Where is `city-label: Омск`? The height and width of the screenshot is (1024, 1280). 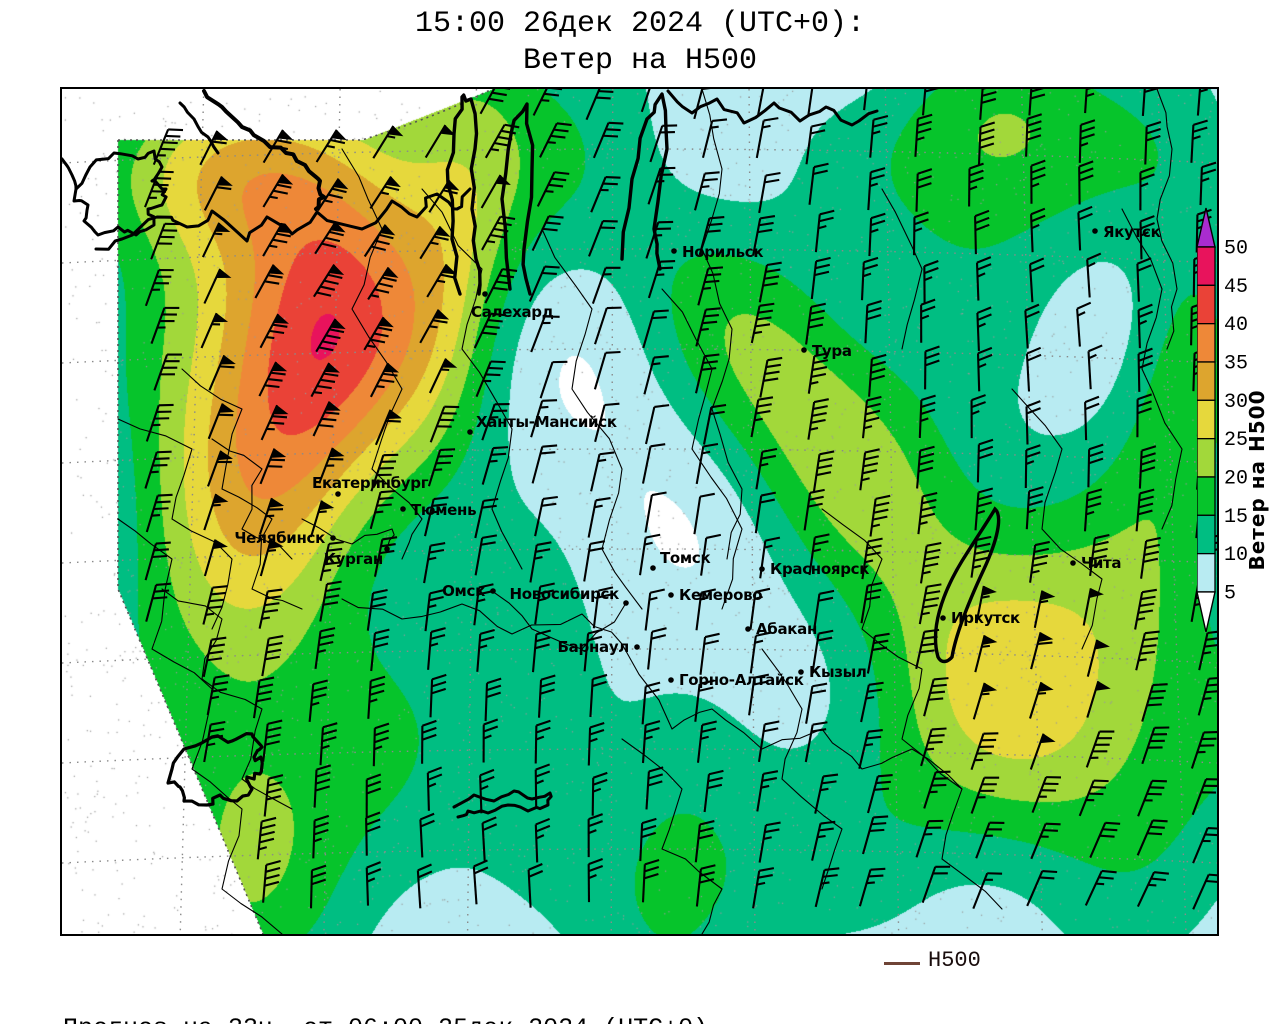
city-label: Омск is located at coordinates (463, 591).